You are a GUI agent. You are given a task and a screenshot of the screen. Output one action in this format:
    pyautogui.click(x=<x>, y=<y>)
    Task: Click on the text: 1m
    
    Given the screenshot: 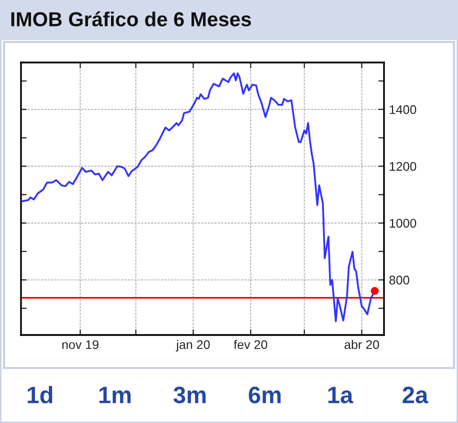 What is the action you would take?
    pyautogui.click(x=115, y=395)
    